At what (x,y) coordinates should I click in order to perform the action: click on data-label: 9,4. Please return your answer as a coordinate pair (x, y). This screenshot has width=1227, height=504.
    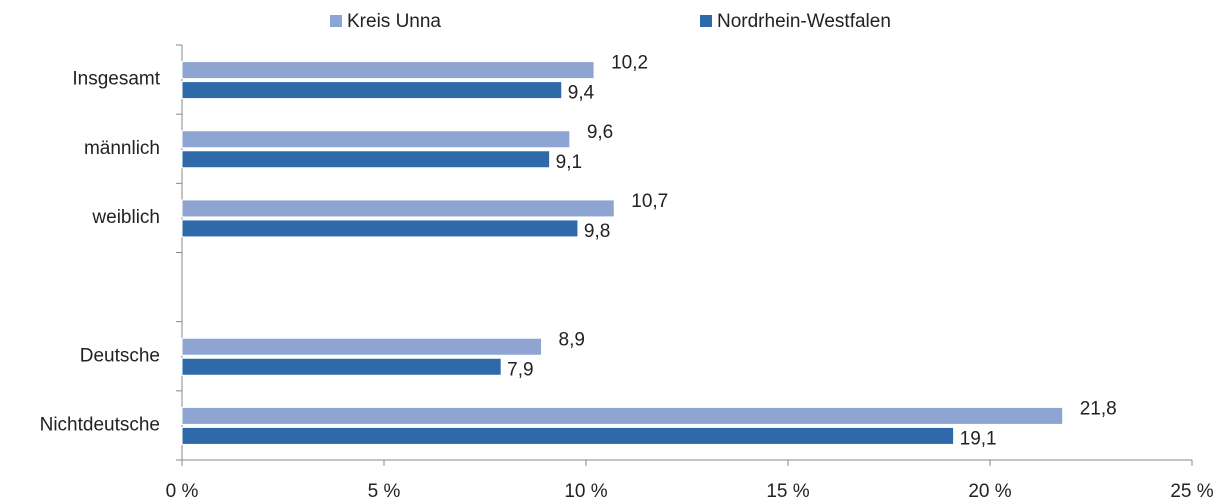
    Looking at the image, I should click on (581, 93).